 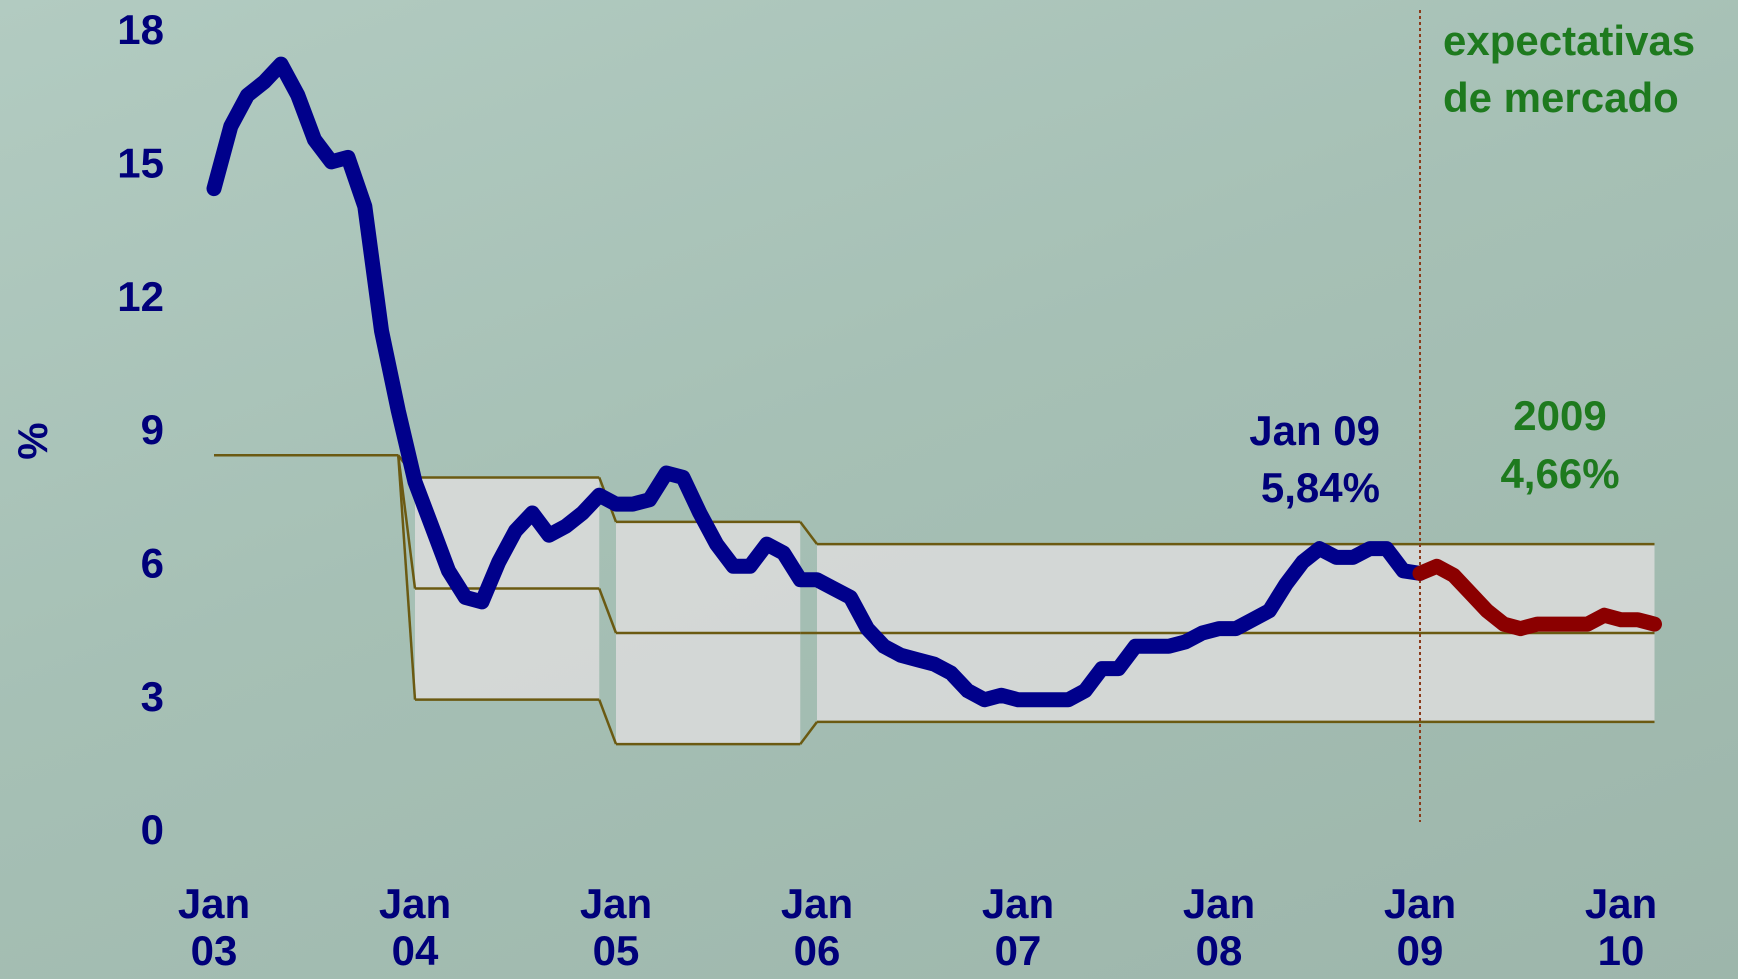 I want to click on x-tick-label: Jan 08, so click(x=1219, y=927).